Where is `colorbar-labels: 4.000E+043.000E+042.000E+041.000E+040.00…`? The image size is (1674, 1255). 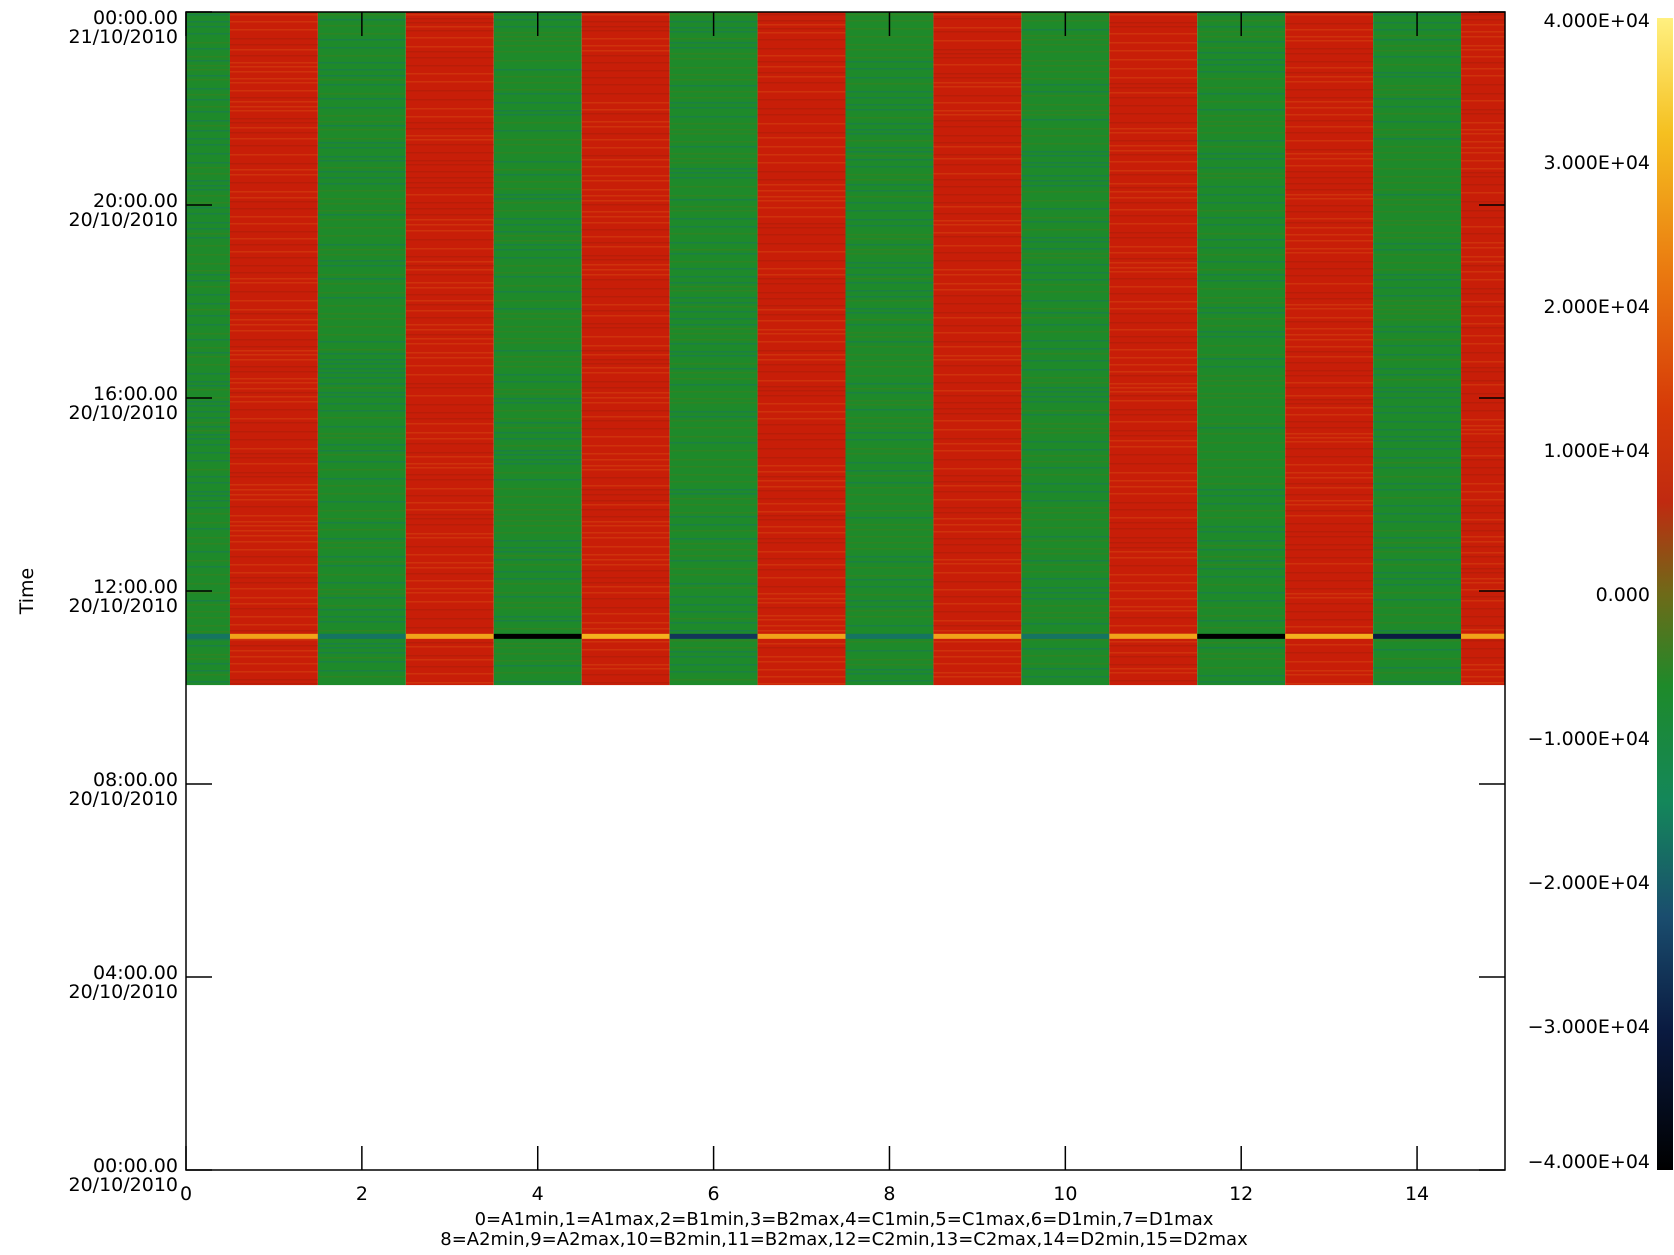 colorbar-labels: 4.000E+043.000E+042.000E+041.000E+040.00… is located at coordinates (1589, 591).